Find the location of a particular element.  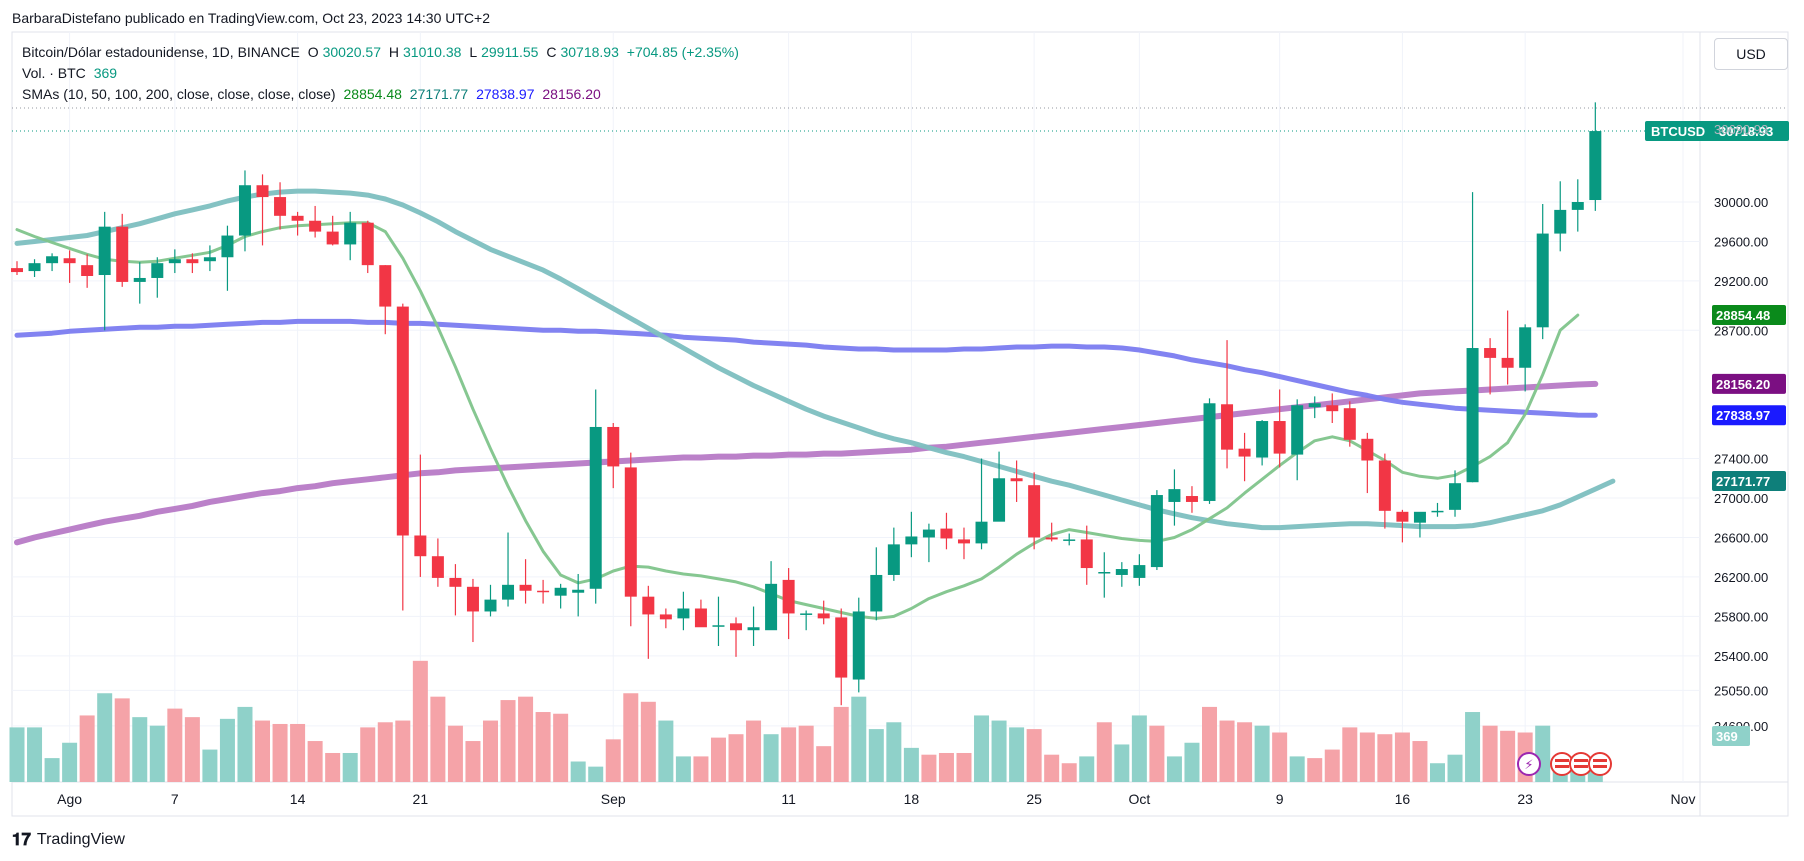

volume-value: 369 is located at coordinates (105, 73).